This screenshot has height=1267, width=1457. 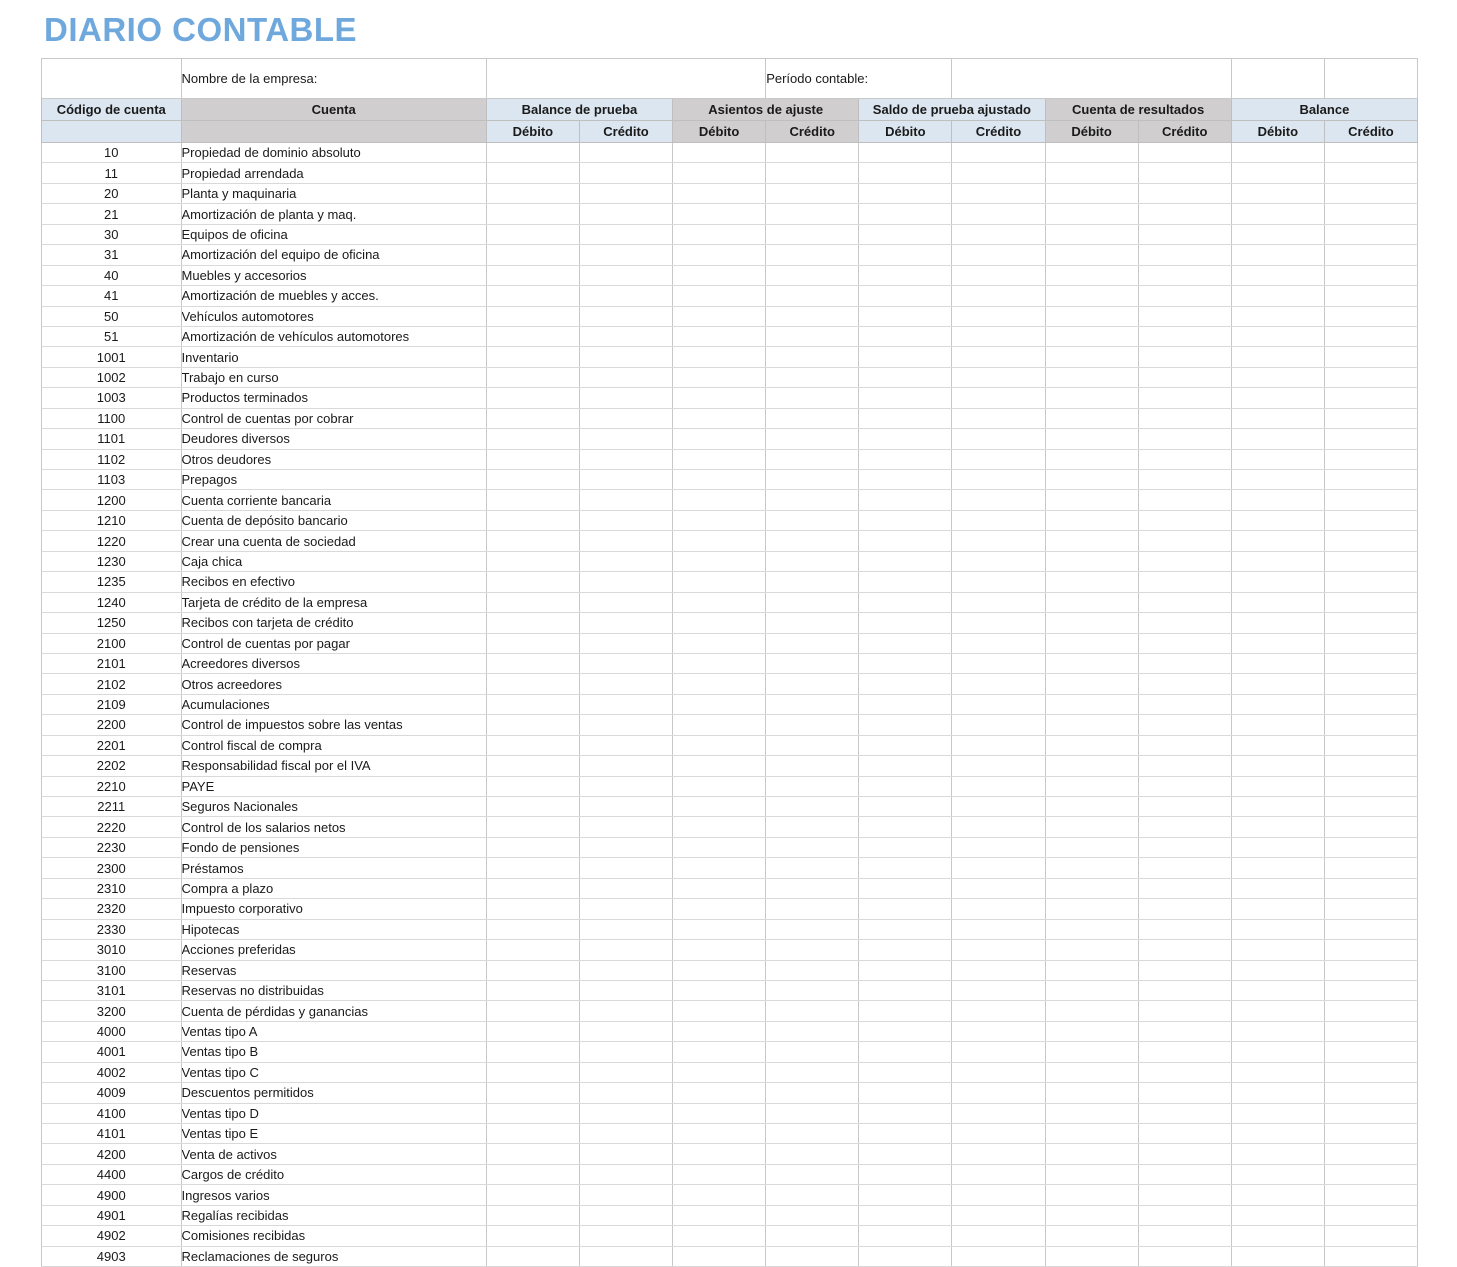 What do you see at coordinates (333, 725) in the screenshot?
I see `account-name-cell: Control de impuestos sobre las ventas` at bounding box center [333, 725].